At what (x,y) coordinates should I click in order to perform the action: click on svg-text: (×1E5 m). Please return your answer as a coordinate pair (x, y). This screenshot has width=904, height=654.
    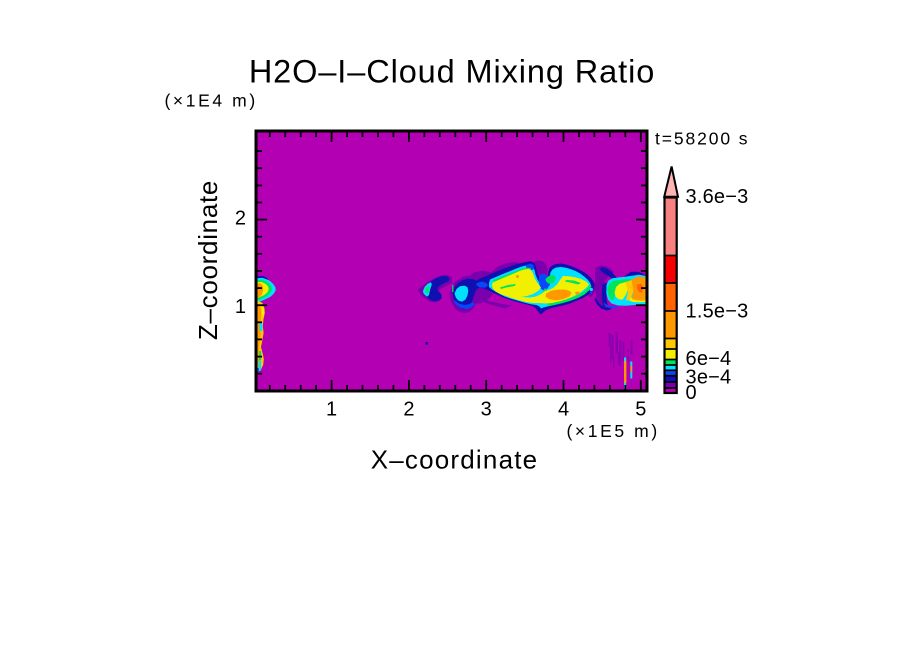
    Looking at the image, I should click on (613, 431).